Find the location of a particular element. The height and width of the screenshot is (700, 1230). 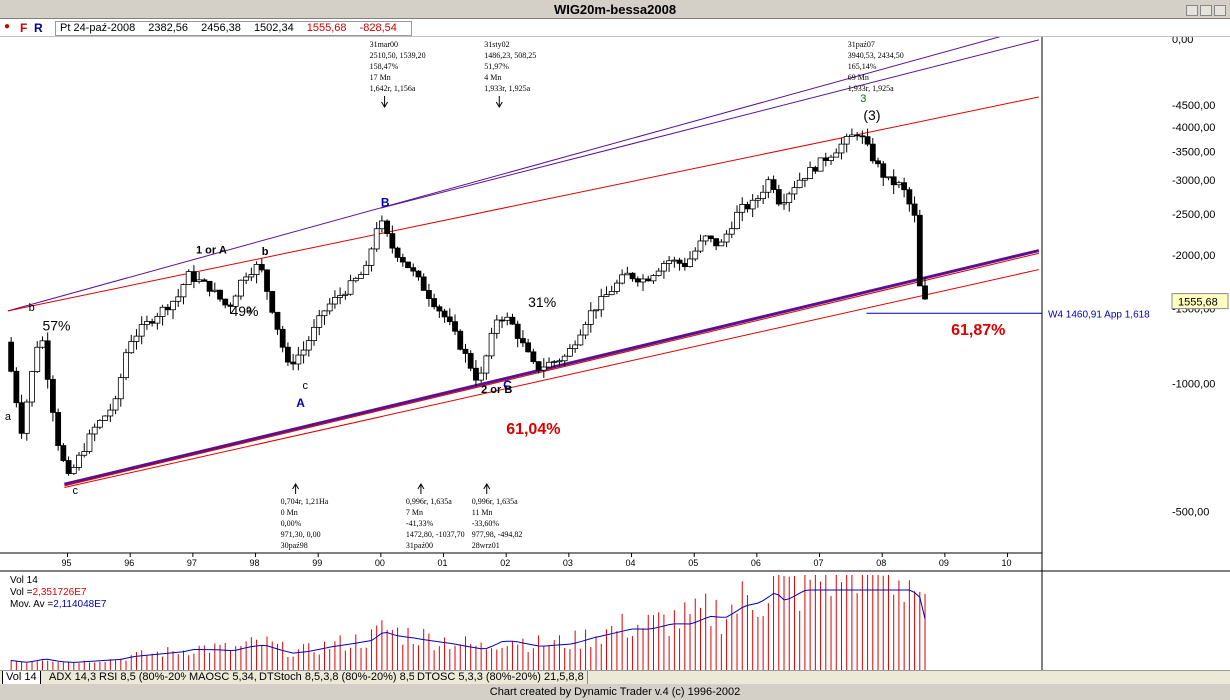

info-text: 158,47% is located at coordinates (384, 66).